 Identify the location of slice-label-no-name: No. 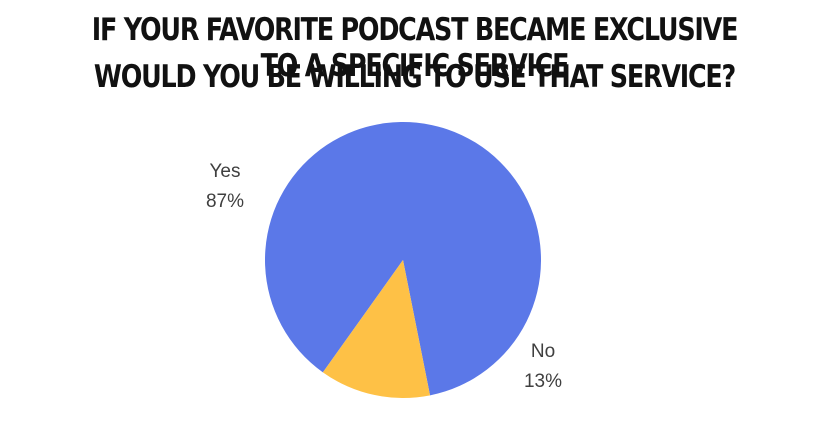
(543, 351).